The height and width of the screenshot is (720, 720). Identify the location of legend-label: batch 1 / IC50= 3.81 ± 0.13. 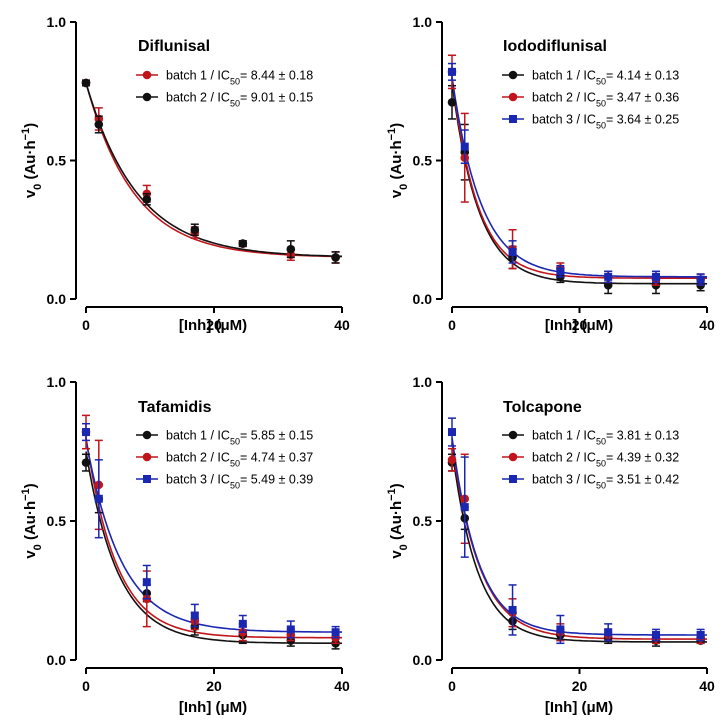
(605, 438).